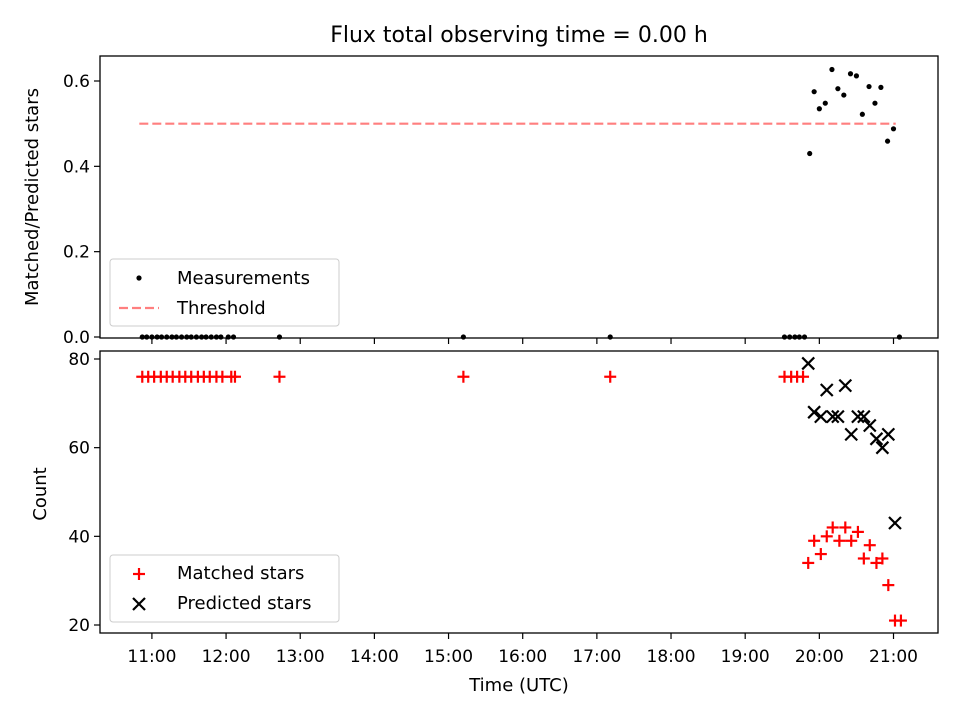 This screenshot has width=960, height=720. I want to click on x-tick-label: 19:00, so click(745, 657).